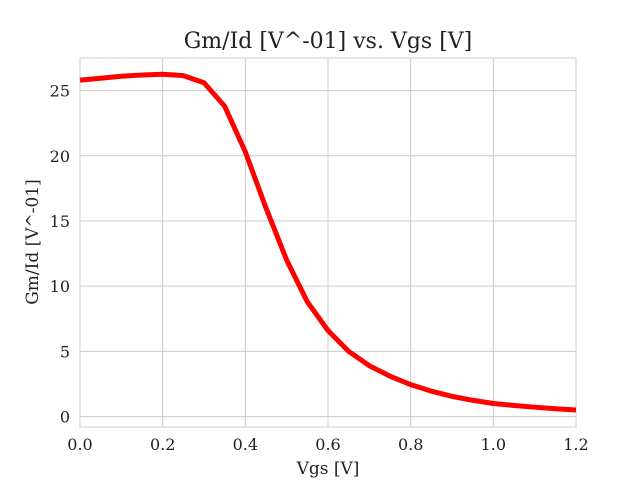 Image resolution: width=640 pixels, height=480 pixels. Describe the element at coordinates (60, 156) in the screenshot. I see `y-tick-label: 20` at that location.